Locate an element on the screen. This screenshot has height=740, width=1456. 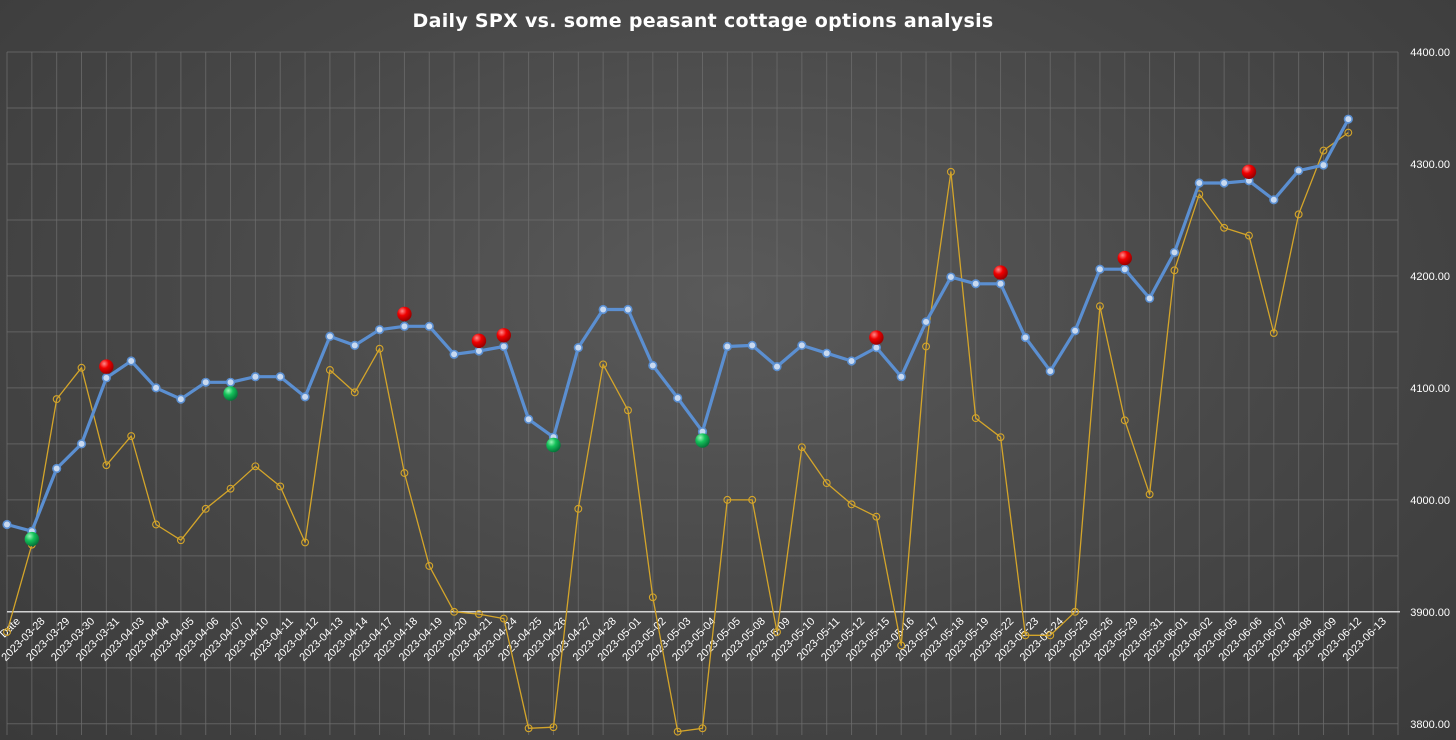
y-tick-label: 3800.00 is located at coordinates (1430, 725).